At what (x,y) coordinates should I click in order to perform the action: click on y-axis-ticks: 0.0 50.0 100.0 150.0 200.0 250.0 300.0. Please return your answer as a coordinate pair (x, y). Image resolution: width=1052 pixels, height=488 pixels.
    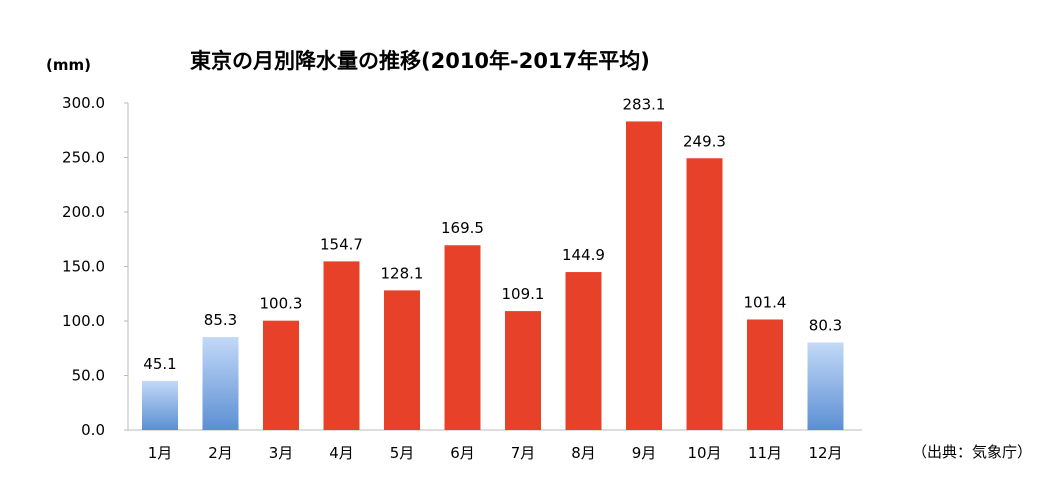
    Looking at the image, I should click on (95, 266).